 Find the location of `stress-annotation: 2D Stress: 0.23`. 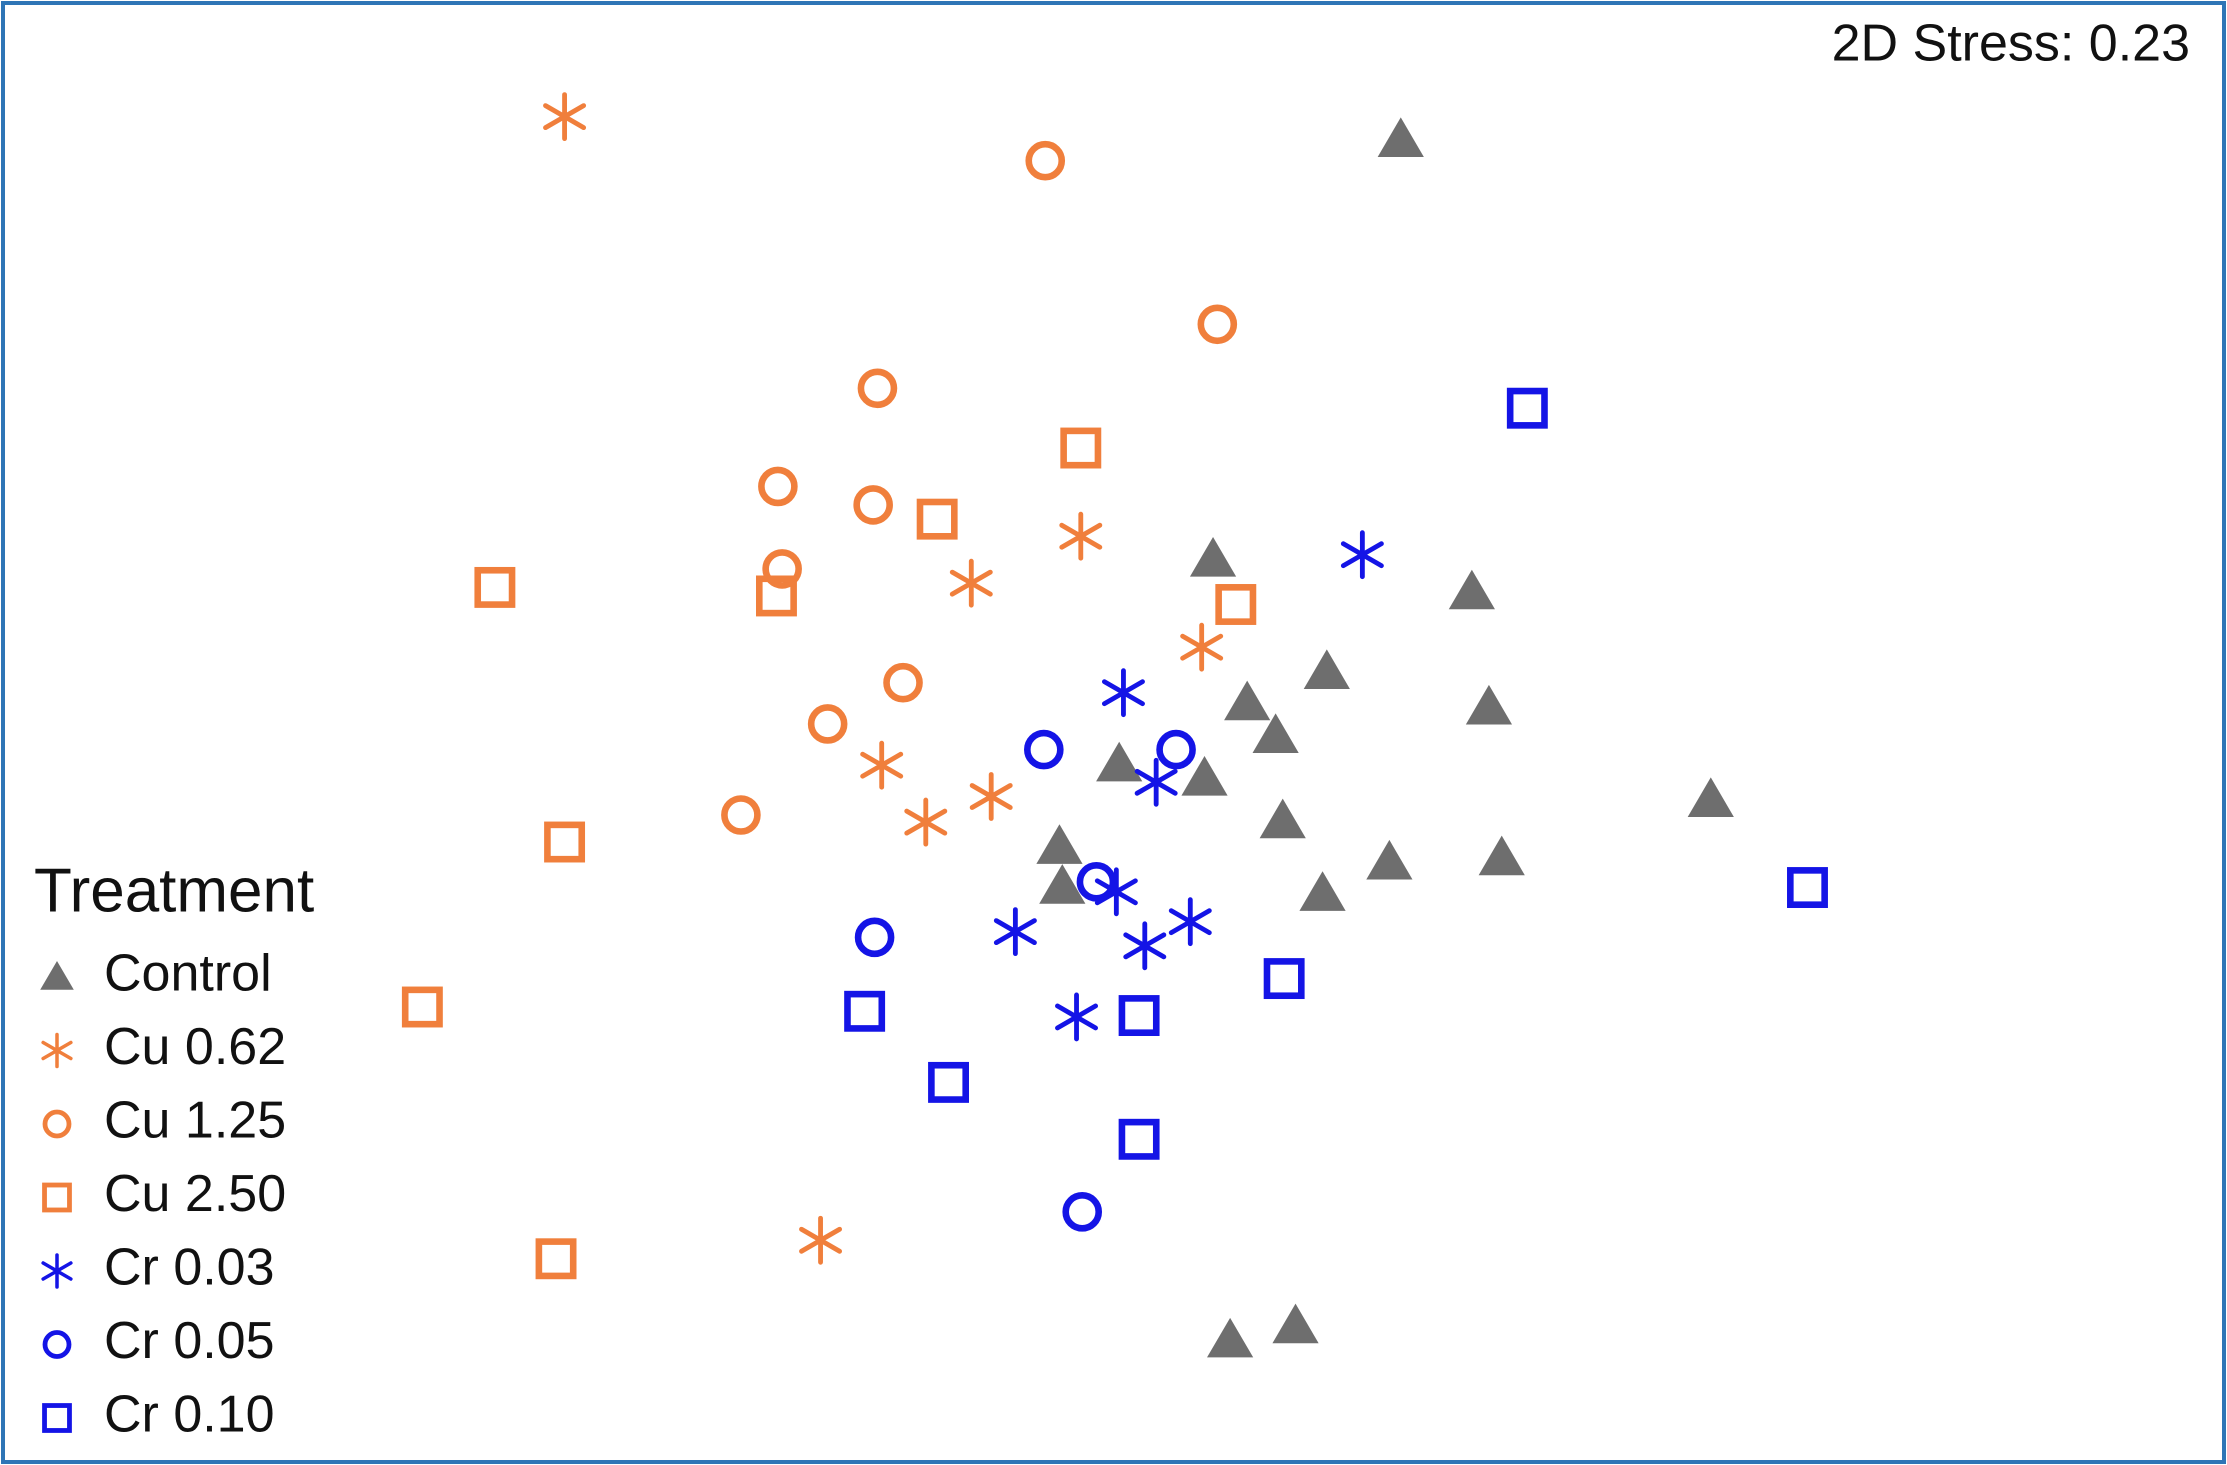

stress-annotation: 2D Stress: 0.23 is located at coordinates (2011, 44).